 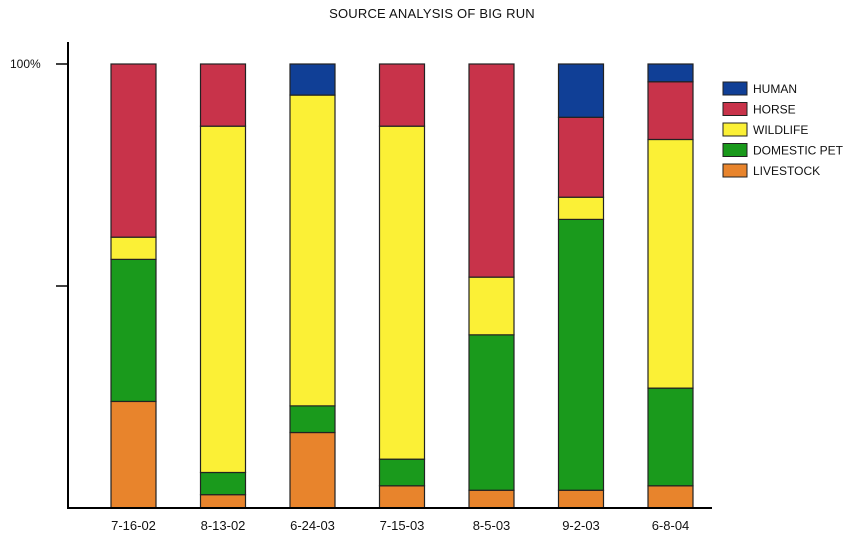 I want to click on x-tick-label-8-13-02: 8-13-02, so click(x=223, y=525).